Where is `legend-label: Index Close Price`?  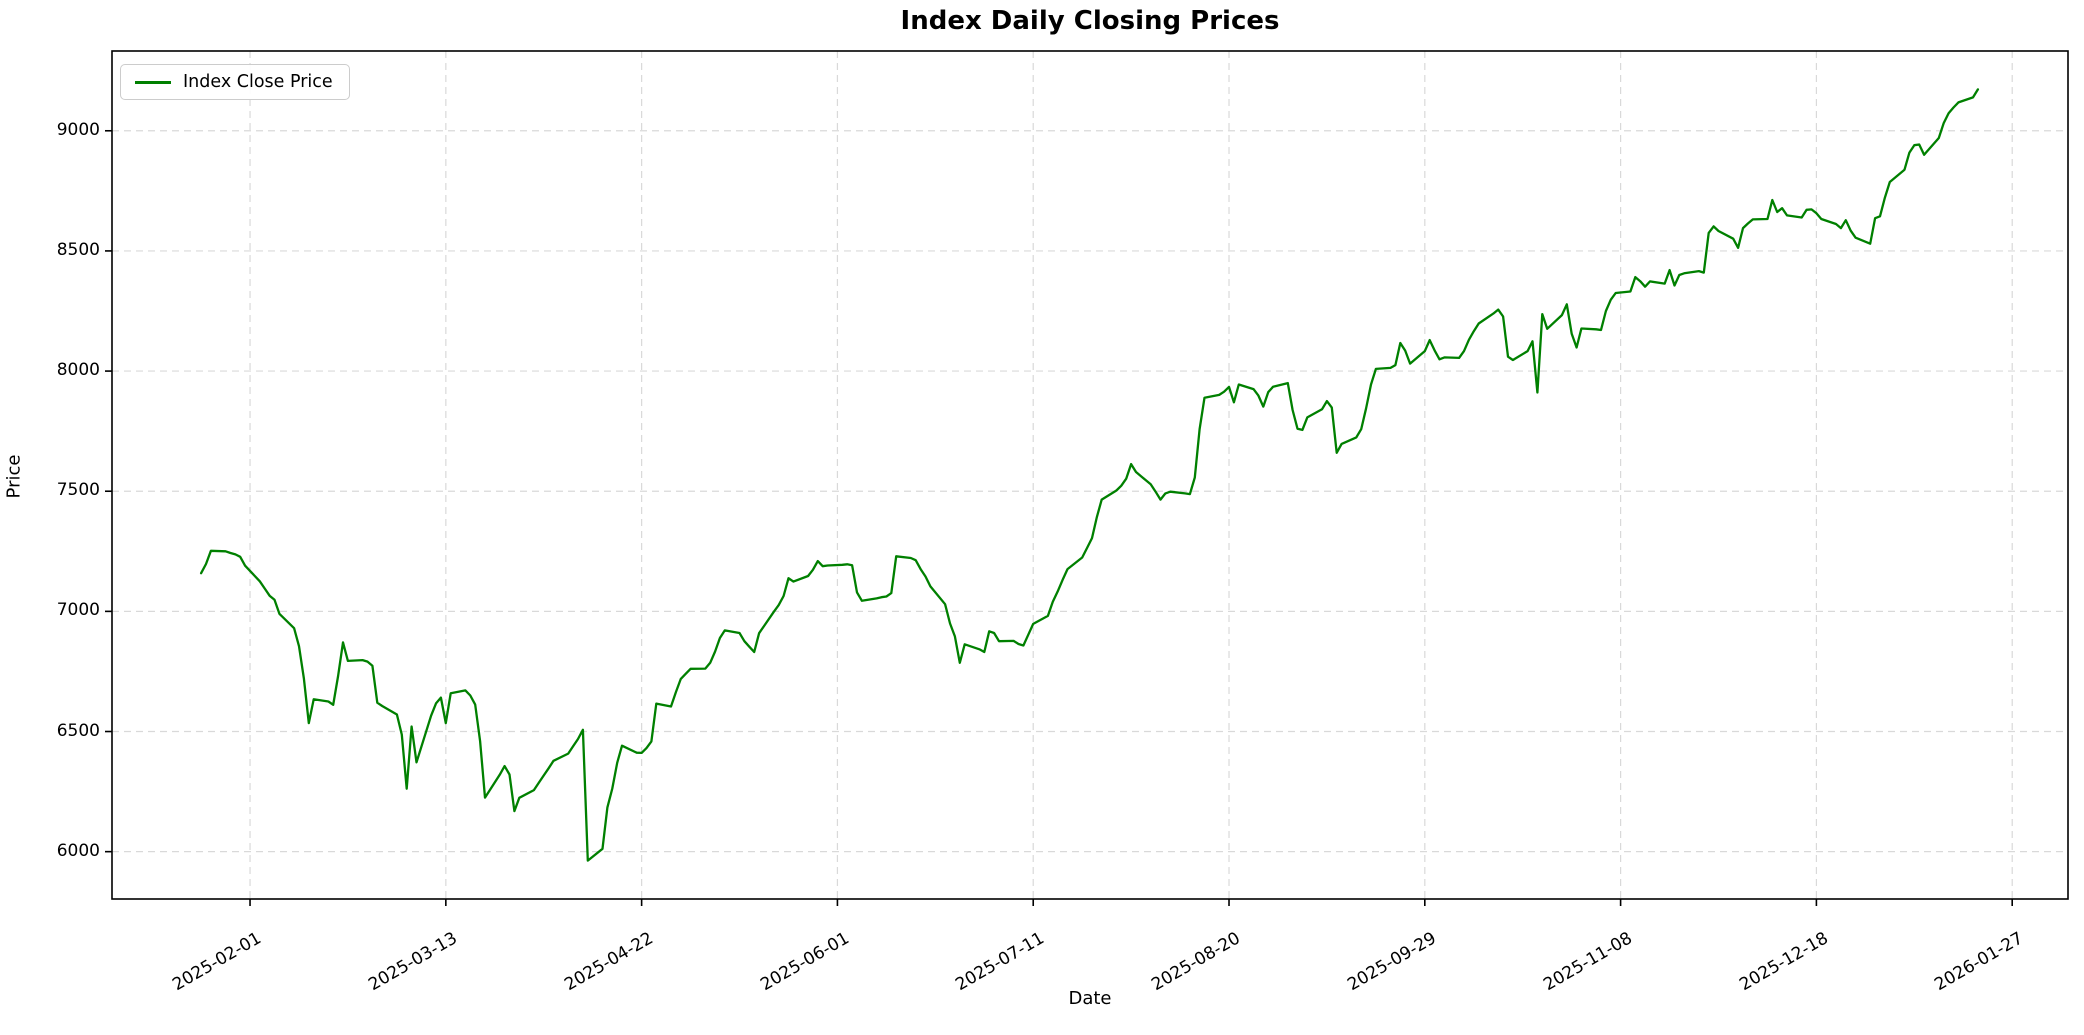
legend-label: Index Close Price is located at coordinates (258, 82).